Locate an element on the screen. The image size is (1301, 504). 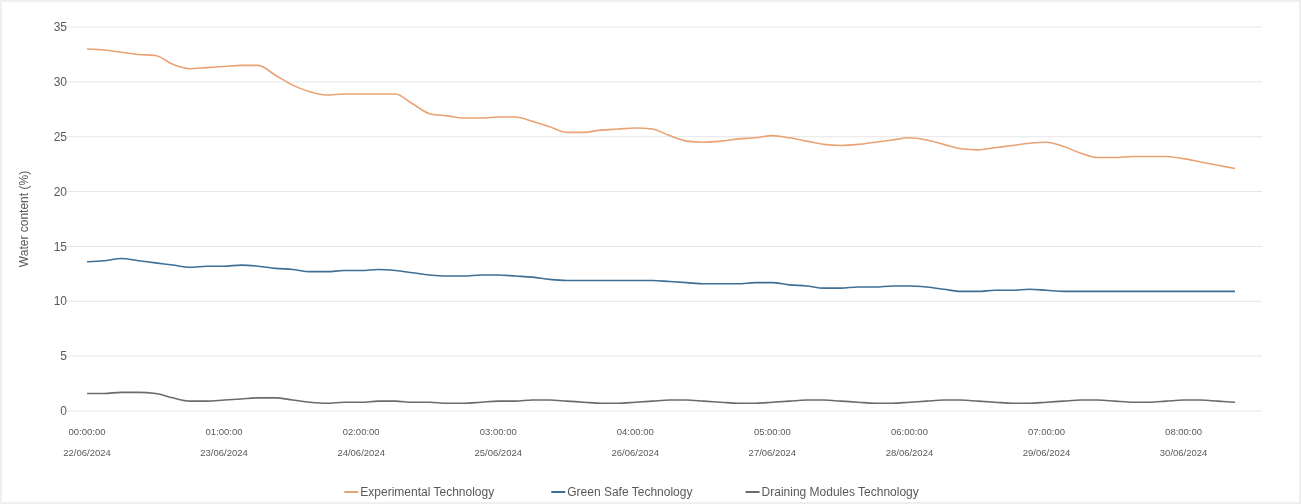
x-tick-label: 00:00:00 22/06/2024 is located at coordinates (87, 442).